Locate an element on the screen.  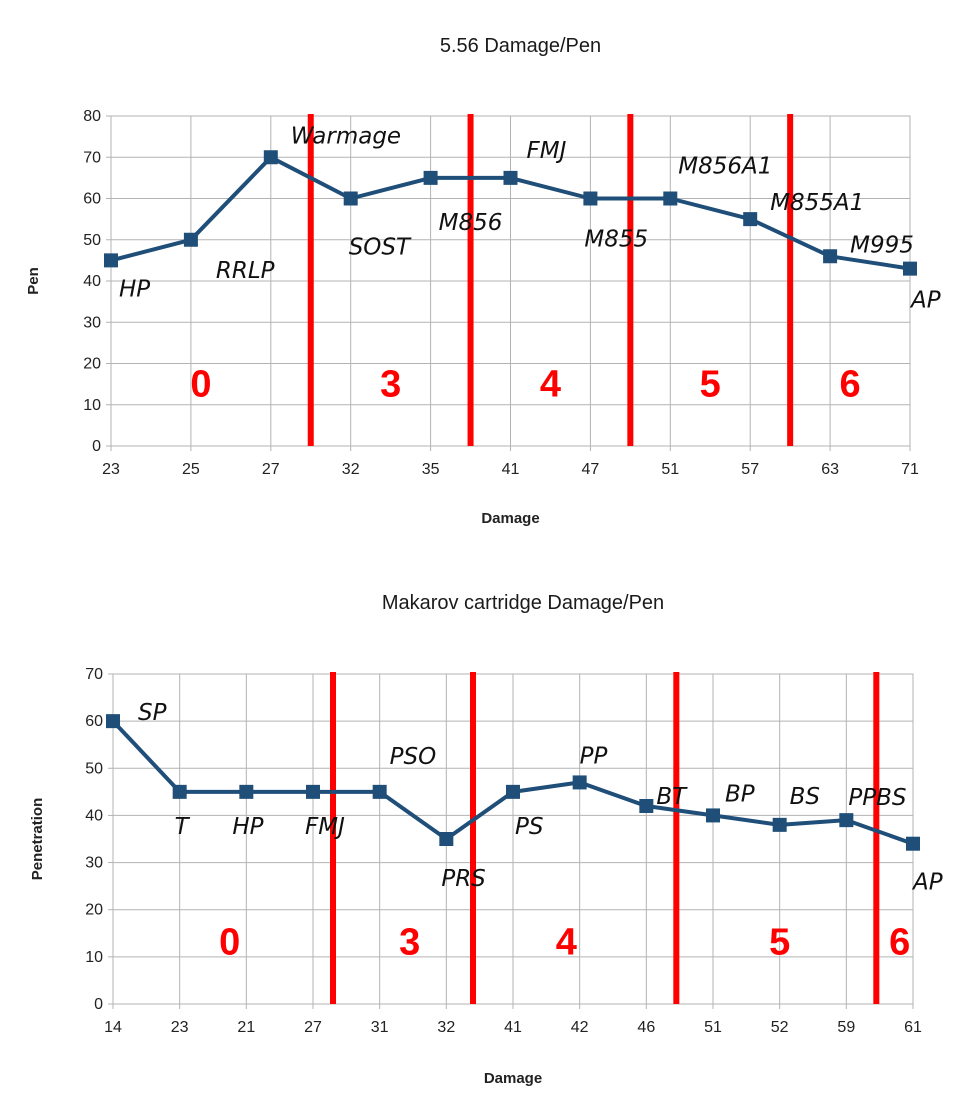
point-annotation: SOST is located at coordinates (380, 248).